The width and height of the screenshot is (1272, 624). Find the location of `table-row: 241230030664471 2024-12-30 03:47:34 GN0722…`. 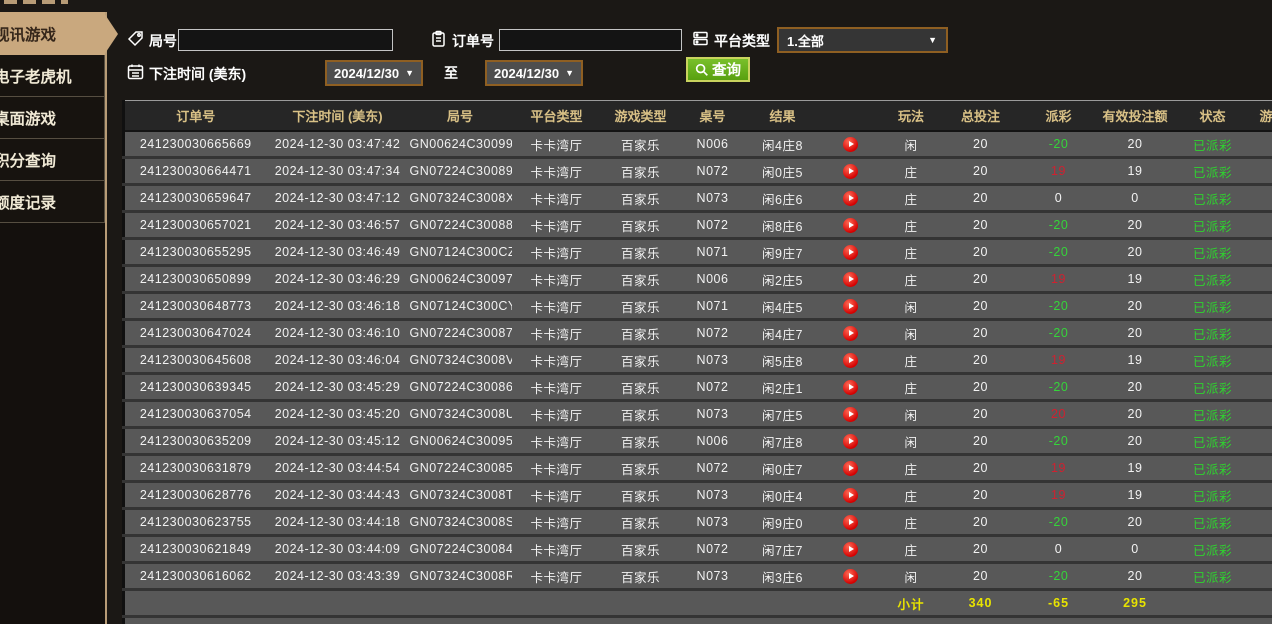

table-row: 241230030664471 2024-12-30 03:47:34 GN0722… is located at coordinates (697, 171).